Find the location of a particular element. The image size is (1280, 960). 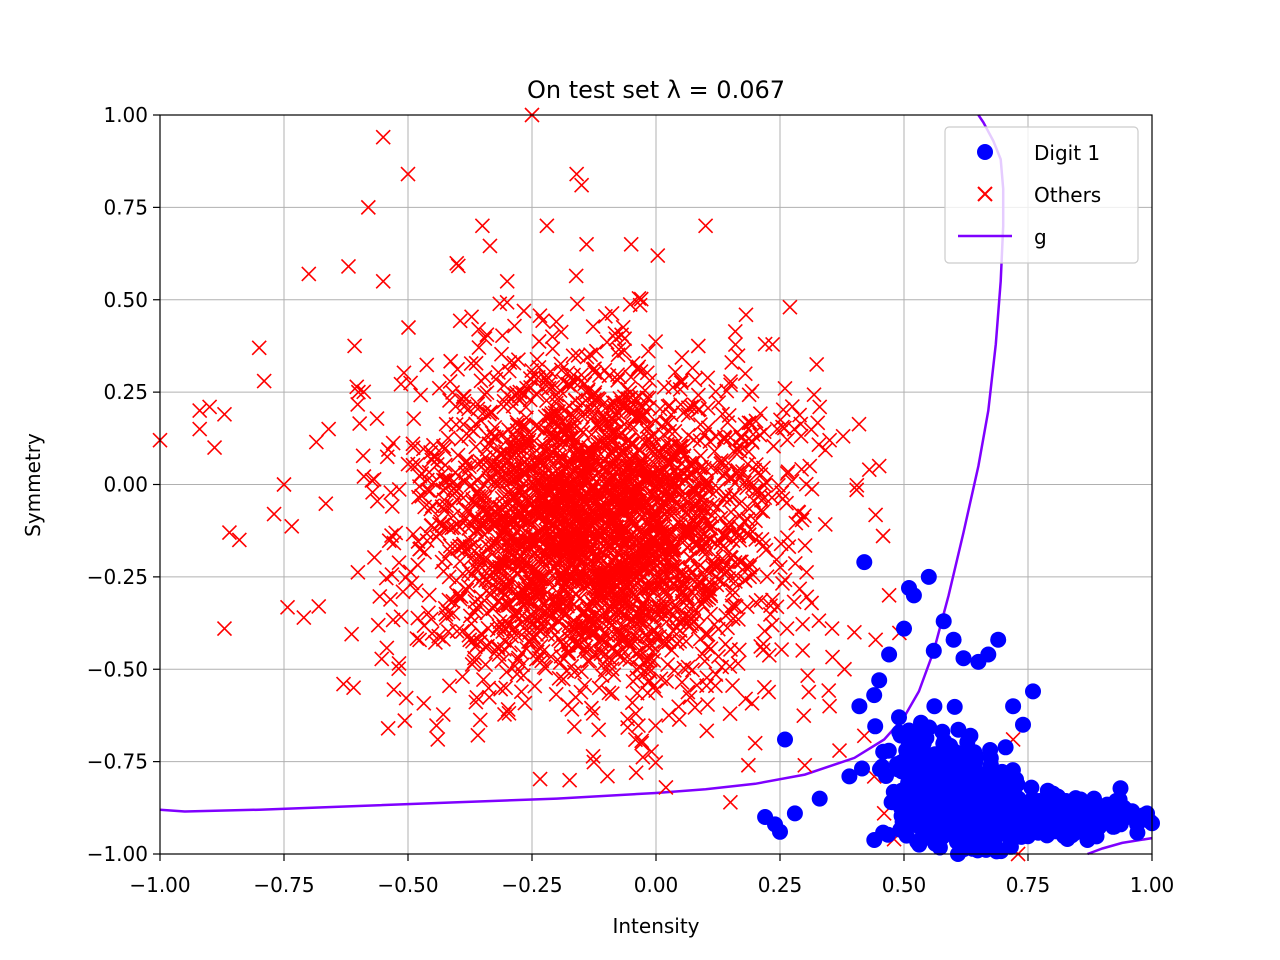

x-tick-label: 0.75 is located at coordinates (1028, 885).